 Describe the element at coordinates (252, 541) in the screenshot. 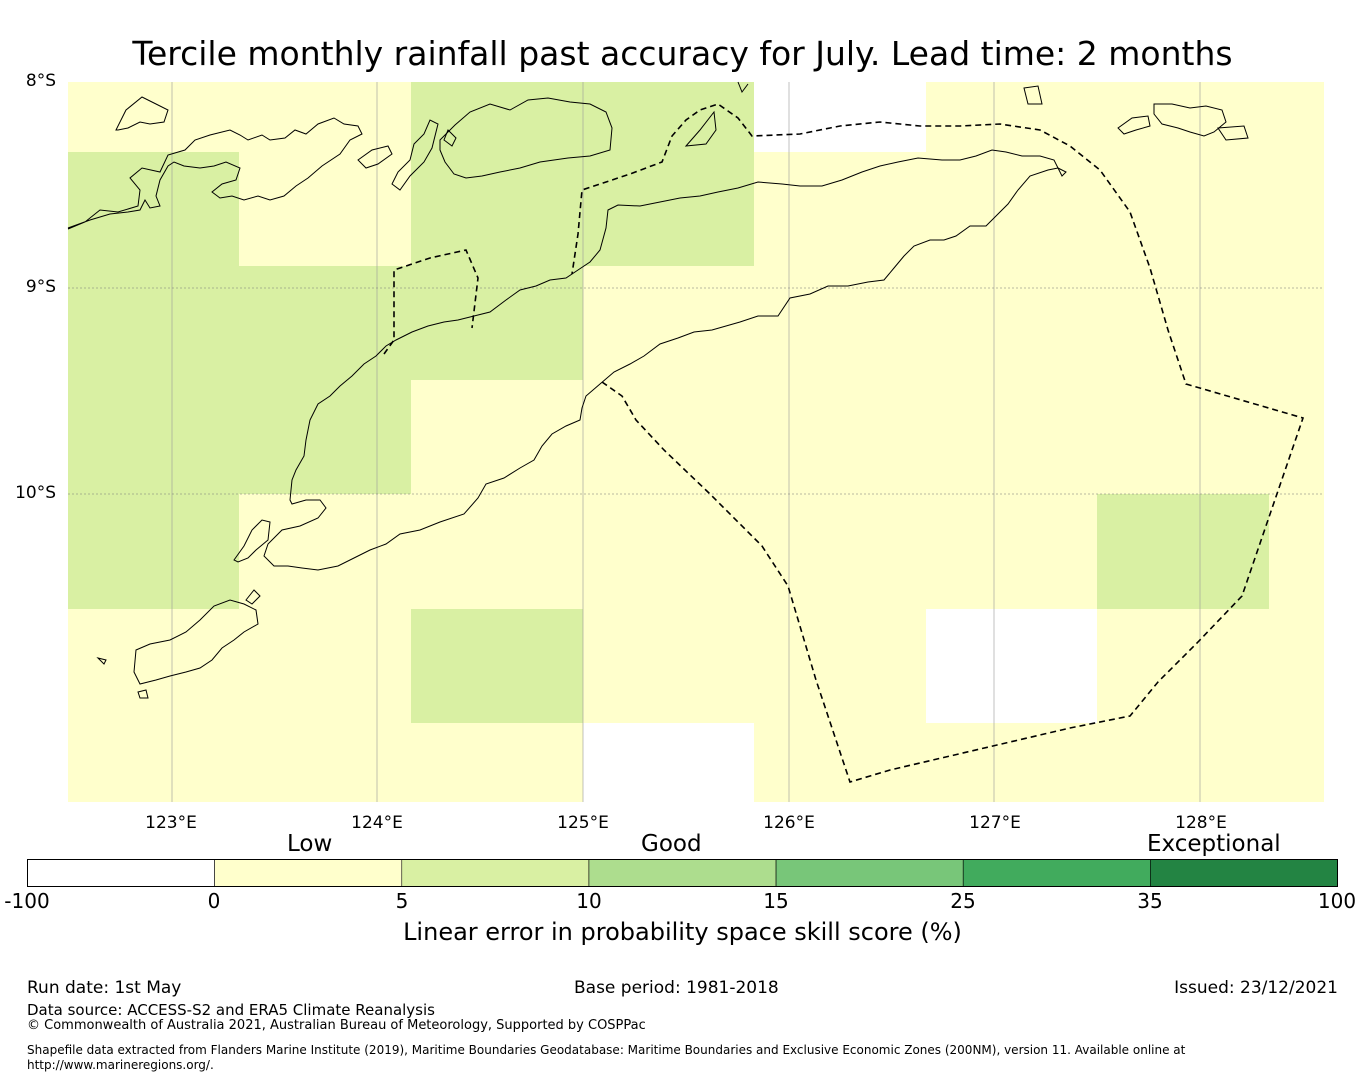

I see `island-rote` at that location.